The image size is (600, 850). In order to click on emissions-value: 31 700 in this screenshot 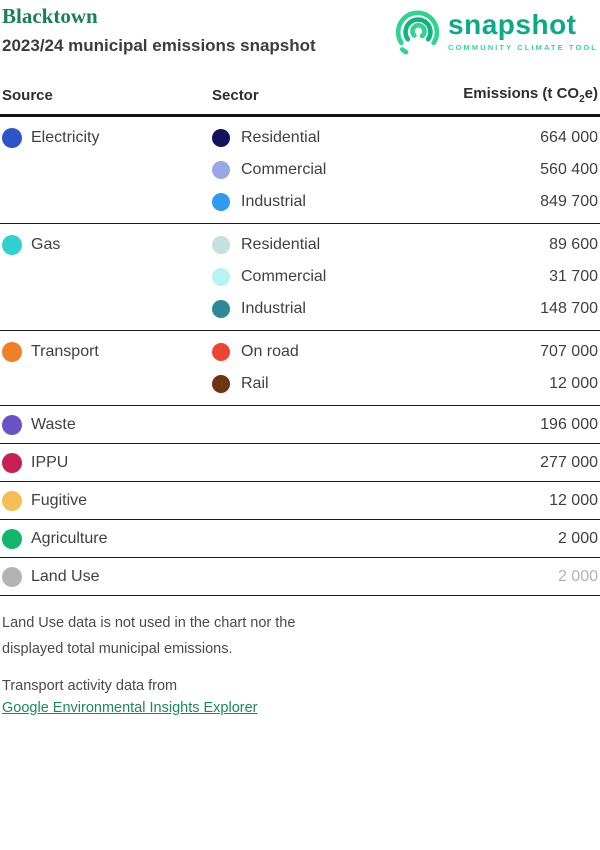, I will do `click(573, 276)`.